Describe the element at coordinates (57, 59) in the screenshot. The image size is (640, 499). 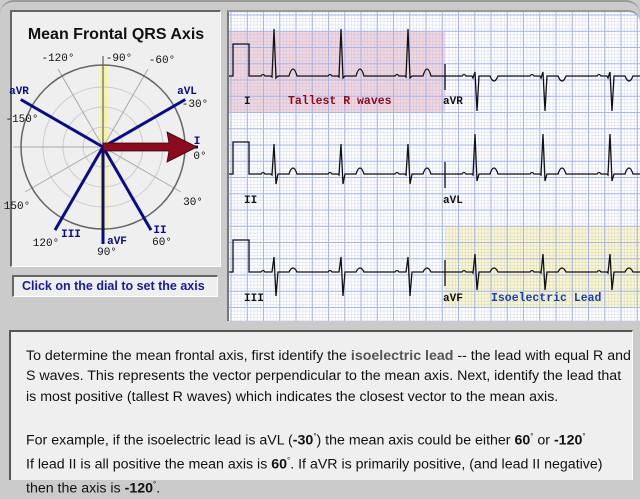
I see `angle-label: -120°` at that location.